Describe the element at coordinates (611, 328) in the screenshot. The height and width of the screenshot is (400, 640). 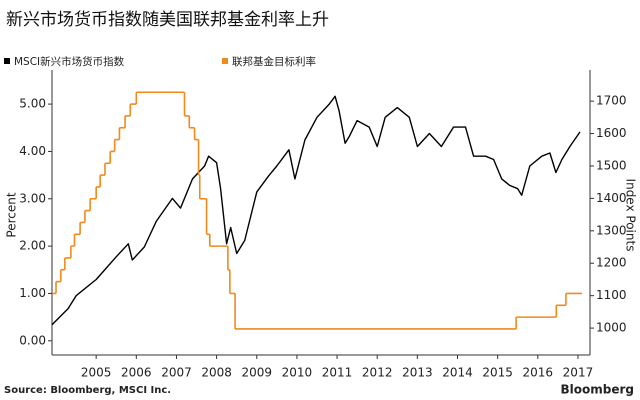
I see `y2-tick-label: 1000` at that location.